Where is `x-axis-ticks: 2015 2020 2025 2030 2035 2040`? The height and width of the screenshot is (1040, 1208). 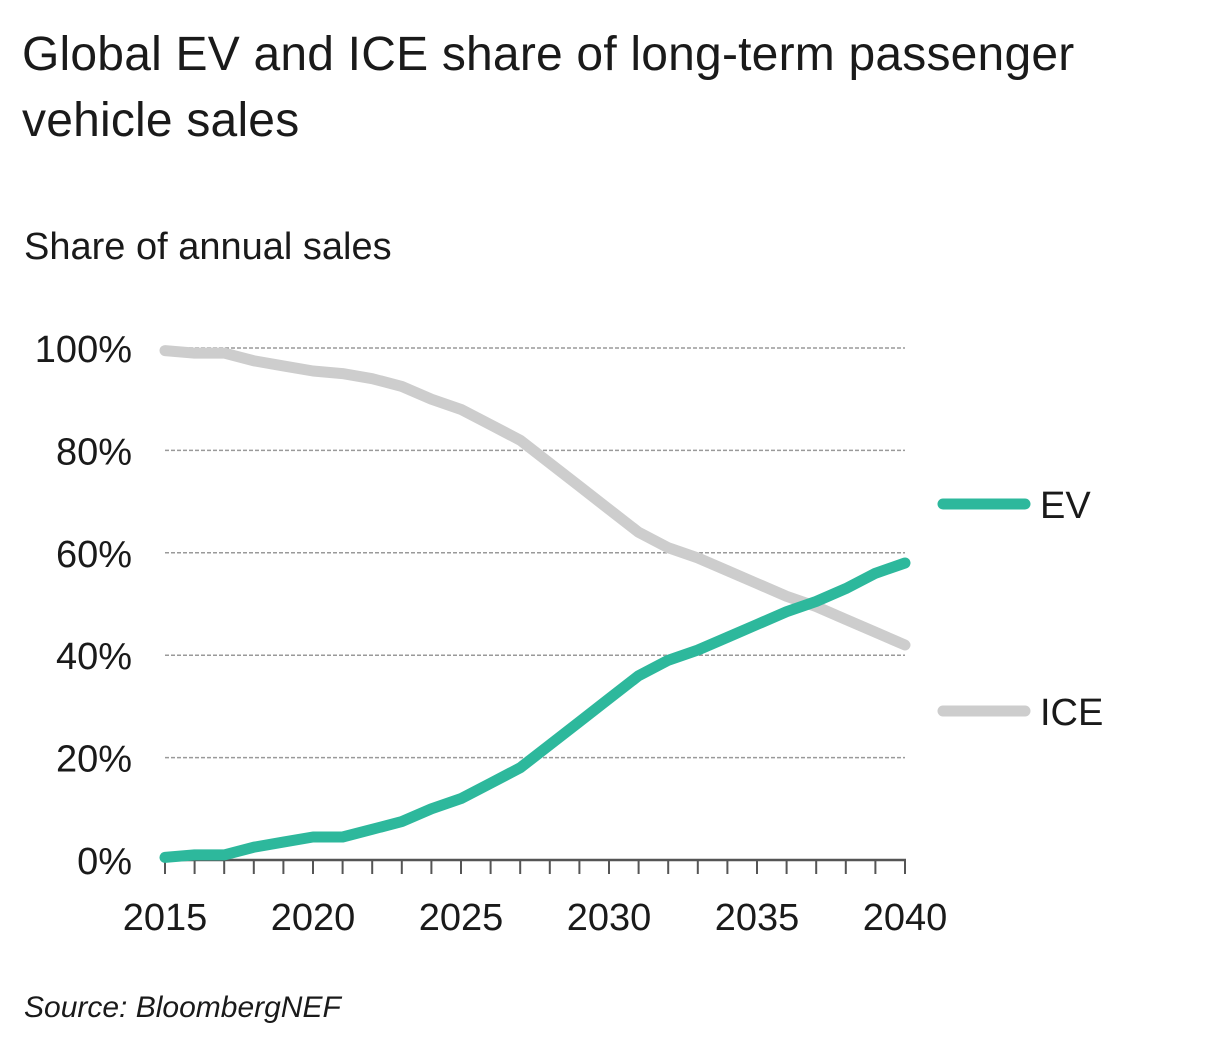
x-axis-ticks: 2015 2020 2025 2030 2035 2040 is located at coordinates (535, 918).